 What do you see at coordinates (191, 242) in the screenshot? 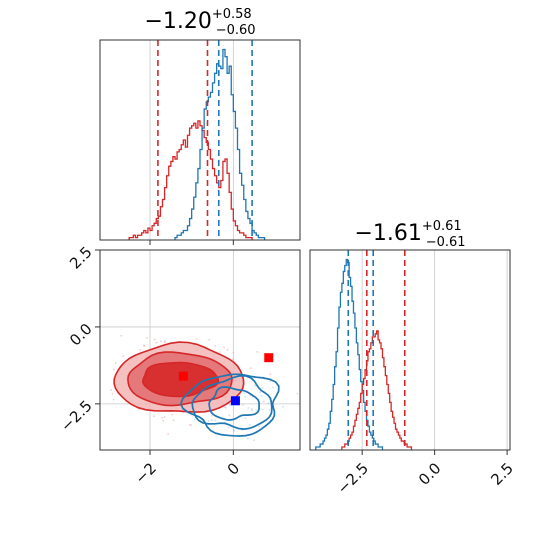
I see `hist-x-ticks` at bounding box center [191, 242].